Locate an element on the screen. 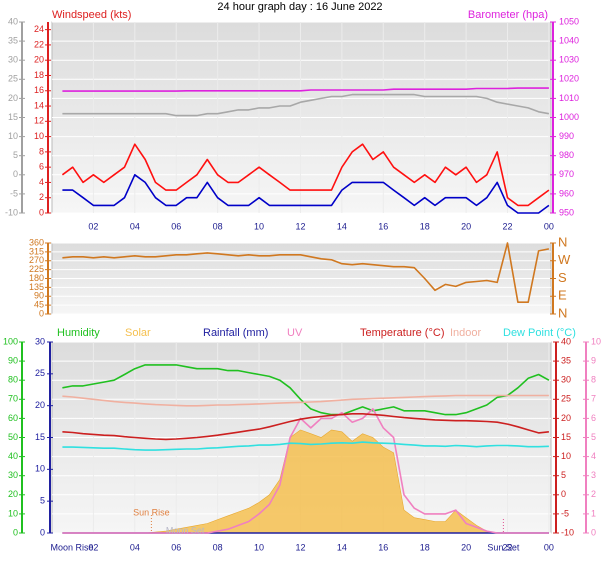 The width and height of the screenshot is (608, 561). y4-tick-label: 3 is located at coordinates (593, 475).